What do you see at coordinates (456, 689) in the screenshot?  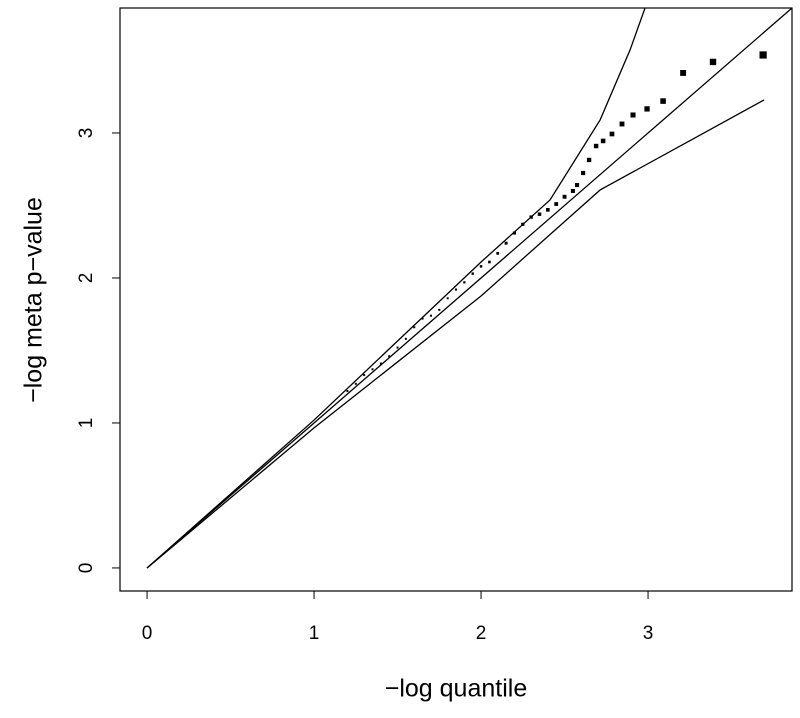 I see `x-axis-title: −log quantile` at bounding box center [456, 689].